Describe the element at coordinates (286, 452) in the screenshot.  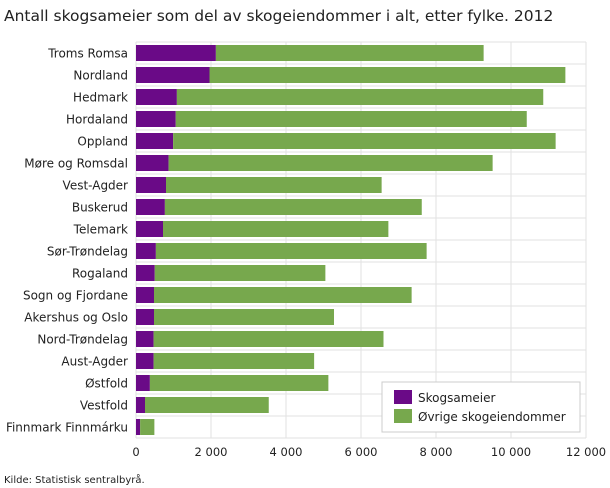
I see `x-tick-label: 4 000` at that location.